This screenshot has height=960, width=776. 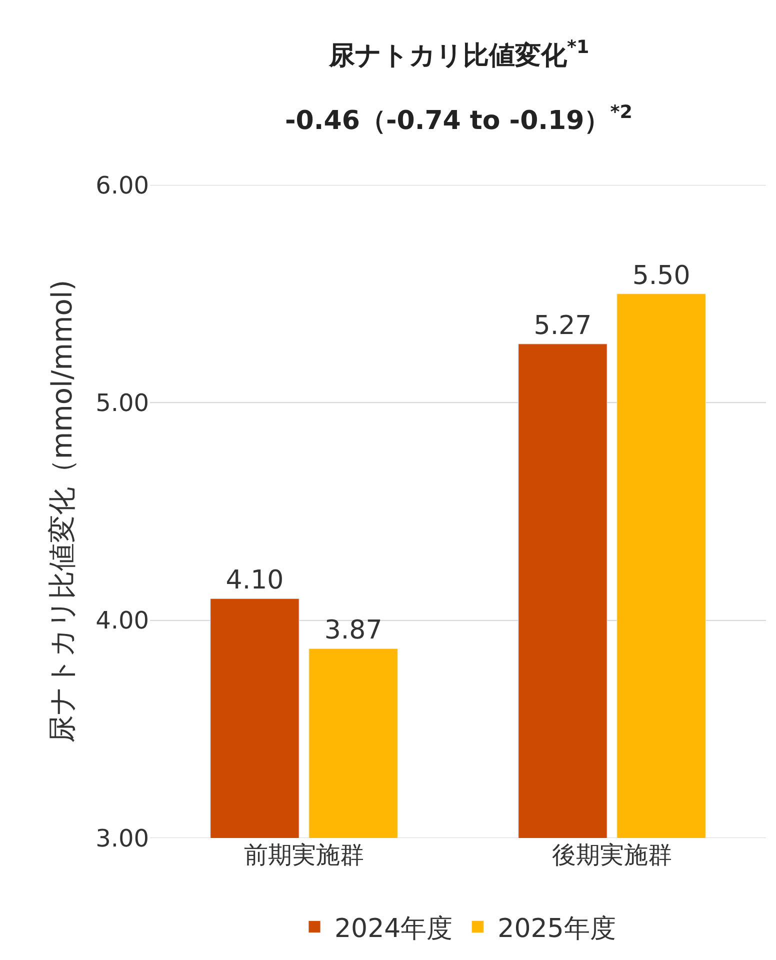 I want to click on y-axis-title: 尿ナトカリ比値変化（mmol/mmol), so click(x=61, y=512).